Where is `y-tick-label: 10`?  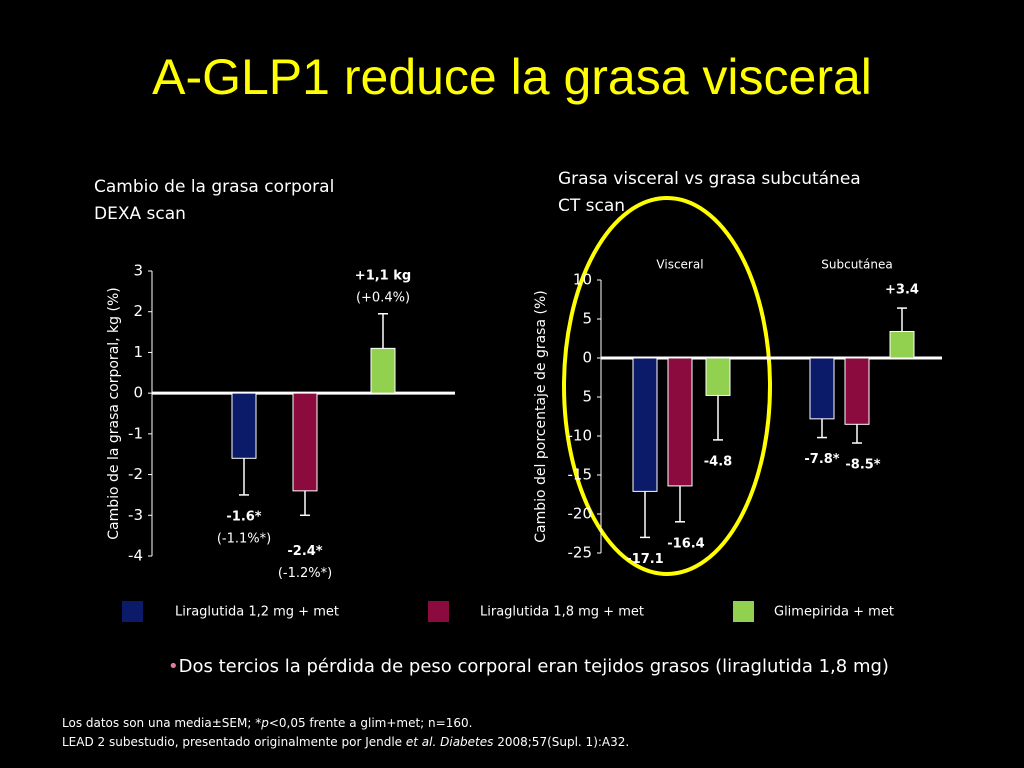 y-tick-label: 10 is located at coordinates (582, 280).